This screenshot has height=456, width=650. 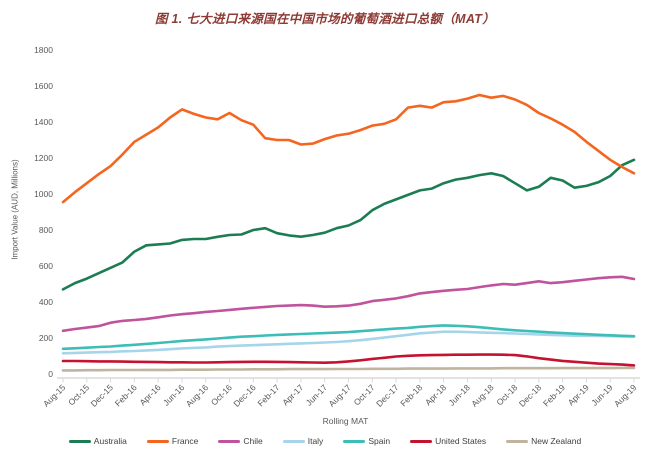 What do you see at coordinates (43, 194) in the screenshot?
I see `y-tick-label: 1000` at bounding box center [43, 194].